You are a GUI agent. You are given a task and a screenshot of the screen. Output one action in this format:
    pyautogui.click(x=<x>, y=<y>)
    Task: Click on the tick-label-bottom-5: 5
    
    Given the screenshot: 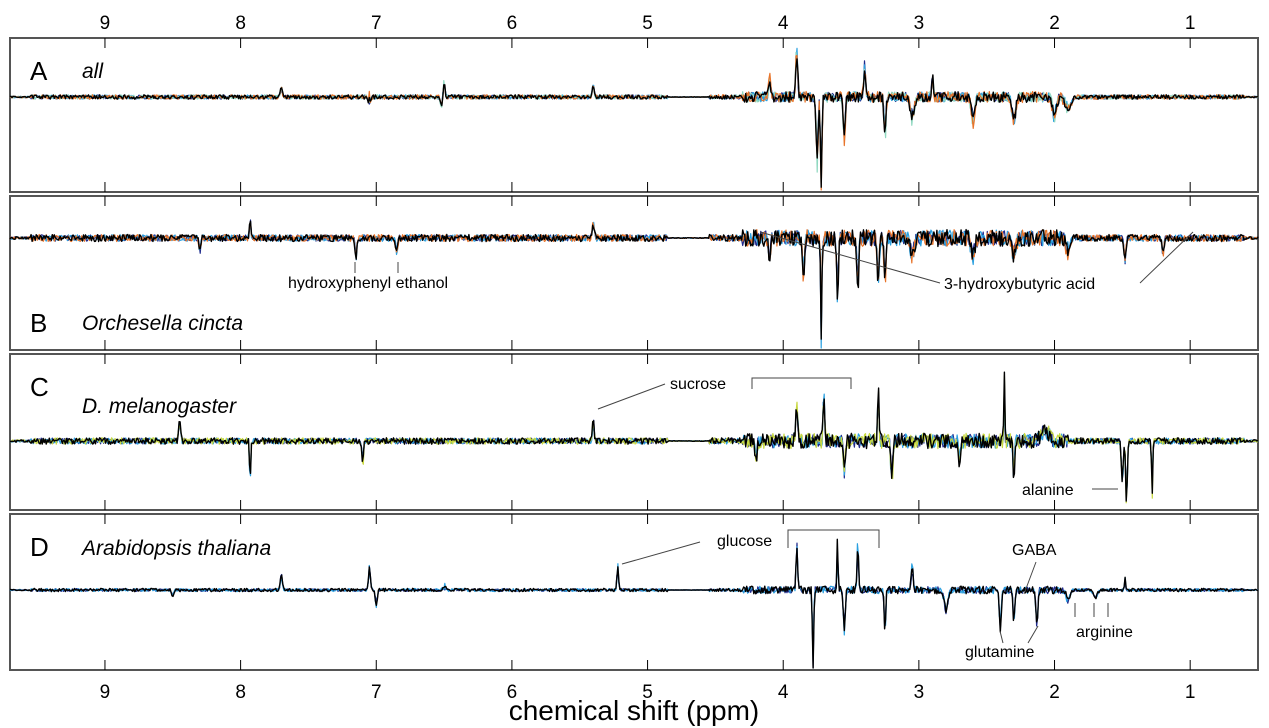 What is the action you would take?
    pyautogui.click(x=647, y=692)
    